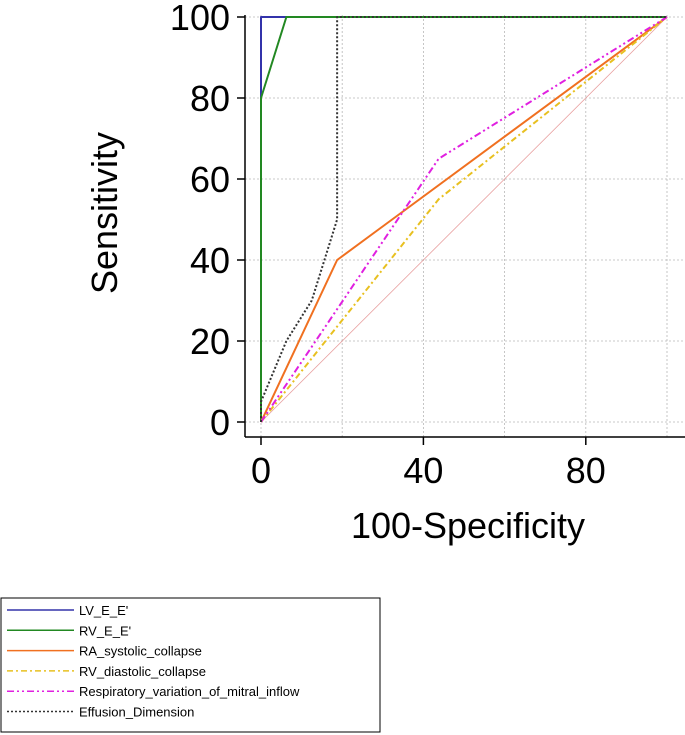  Describe the element at coordinates (104, 213) in the screenshot. I see `y-axis-title: Sensitivity` at that location.